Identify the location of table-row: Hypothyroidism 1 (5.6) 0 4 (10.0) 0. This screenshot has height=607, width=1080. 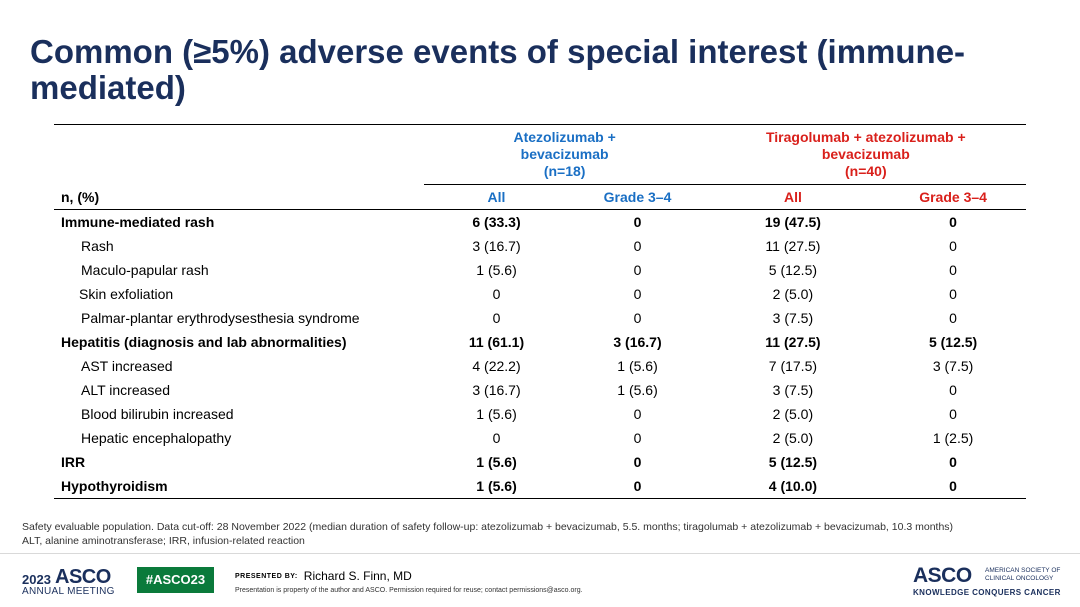
(540, 486).